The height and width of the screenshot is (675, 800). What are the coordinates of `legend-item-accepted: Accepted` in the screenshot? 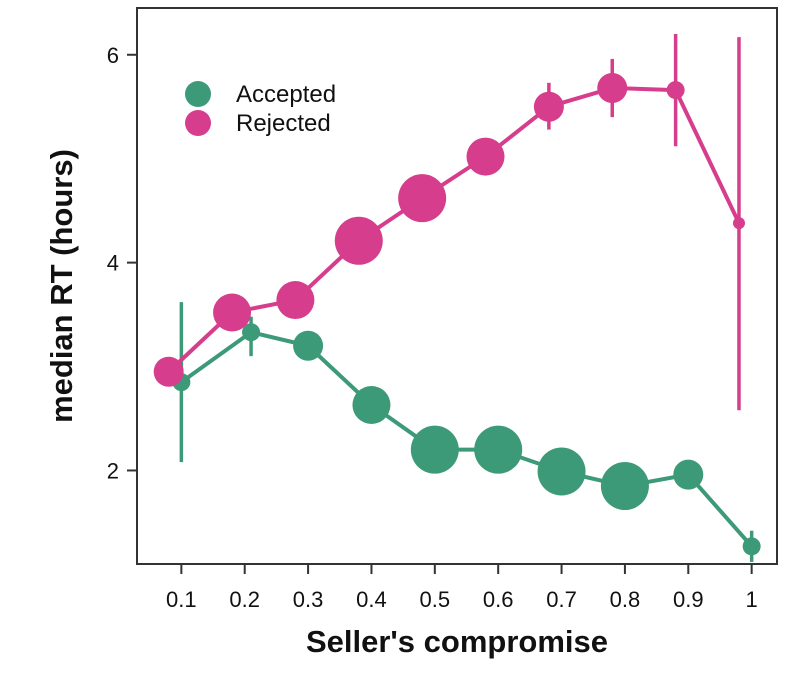 It's located at (260, 94).